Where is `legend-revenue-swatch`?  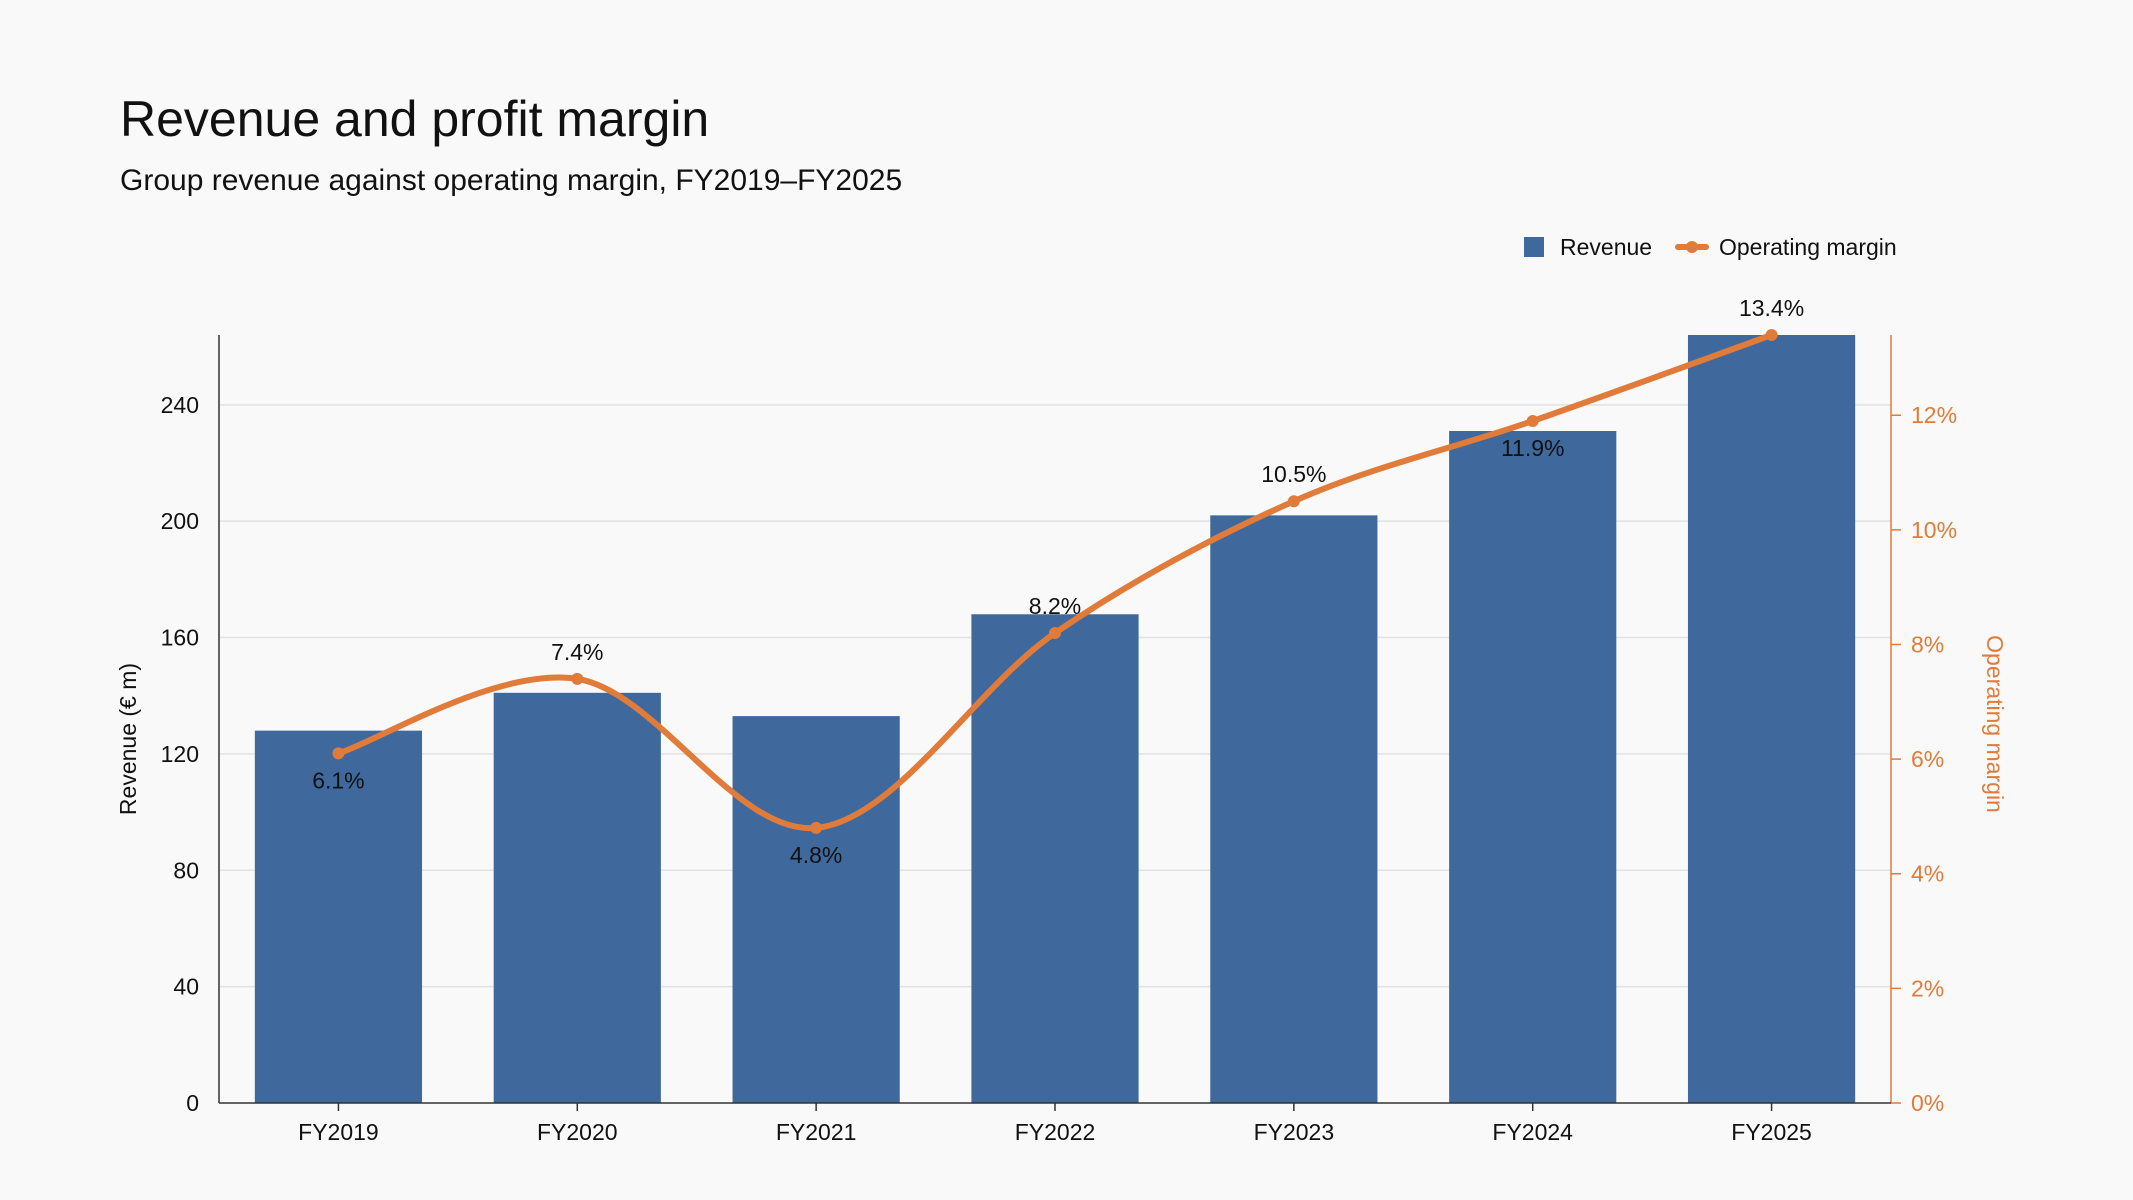
legend-revenue-swatch is located at coordinates (1534, 247).